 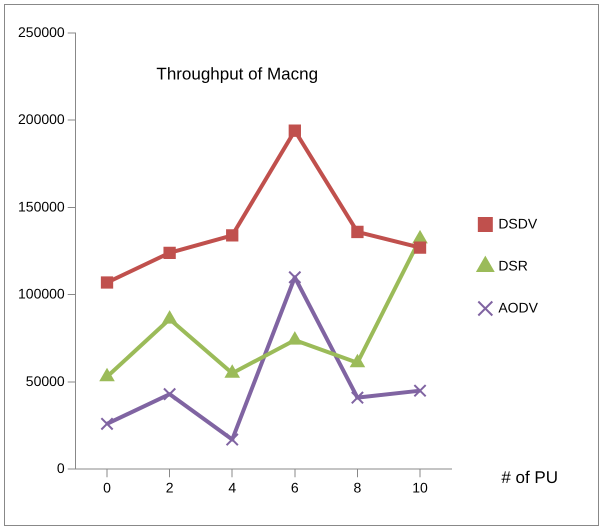 What do you see at coordinates (107, 487) in the screenshot?
I see `x-tick-label: 0` at bounding box center [107, 487].